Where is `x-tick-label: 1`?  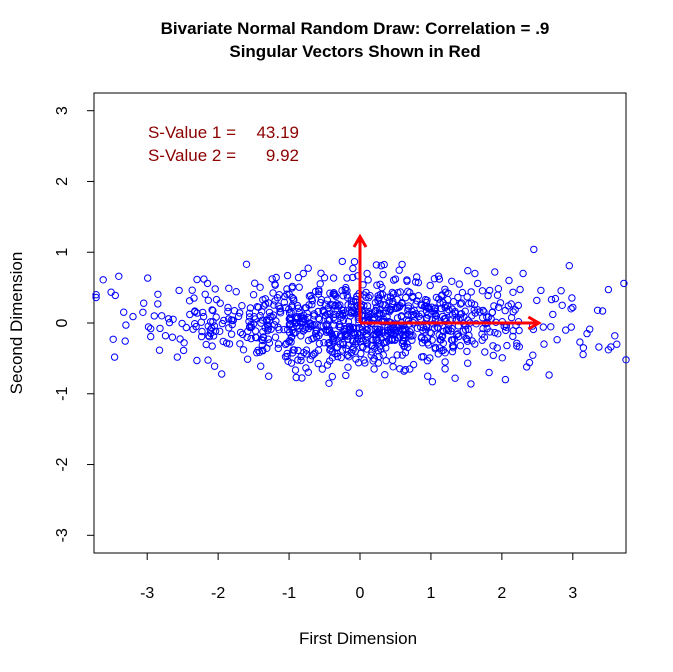
x-tick-label: 1 is located at coordinates (430, 593).